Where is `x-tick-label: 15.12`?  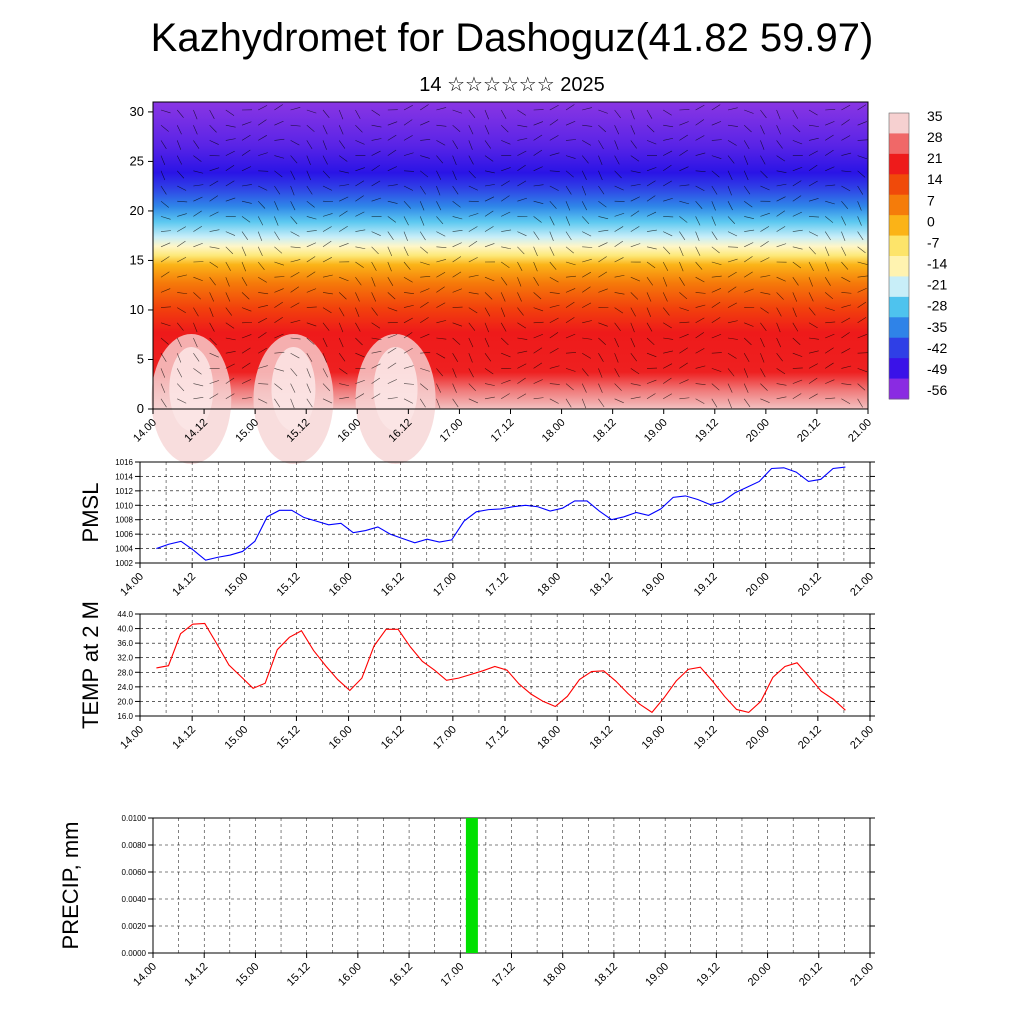 x-tick-label: 15.12 is located at coordinates (299, 975).